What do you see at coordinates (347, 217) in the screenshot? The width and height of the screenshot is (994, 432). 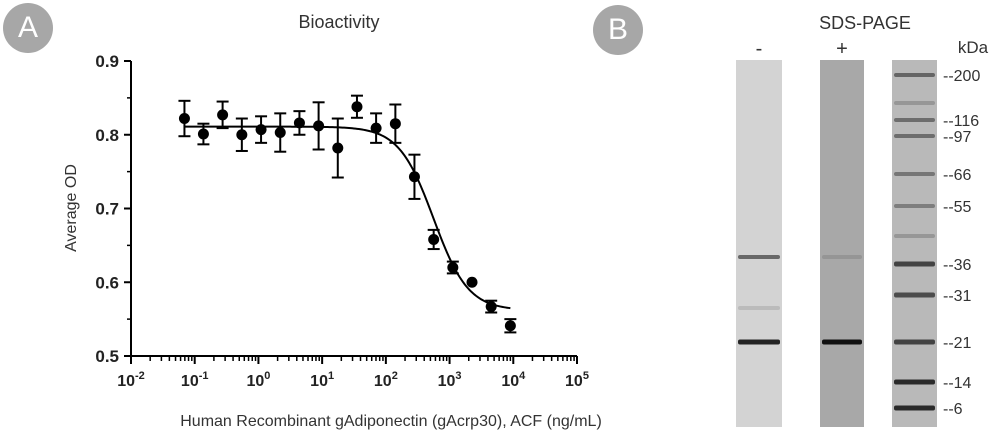 I see `fit-curve` at bounding box center [347, 217].